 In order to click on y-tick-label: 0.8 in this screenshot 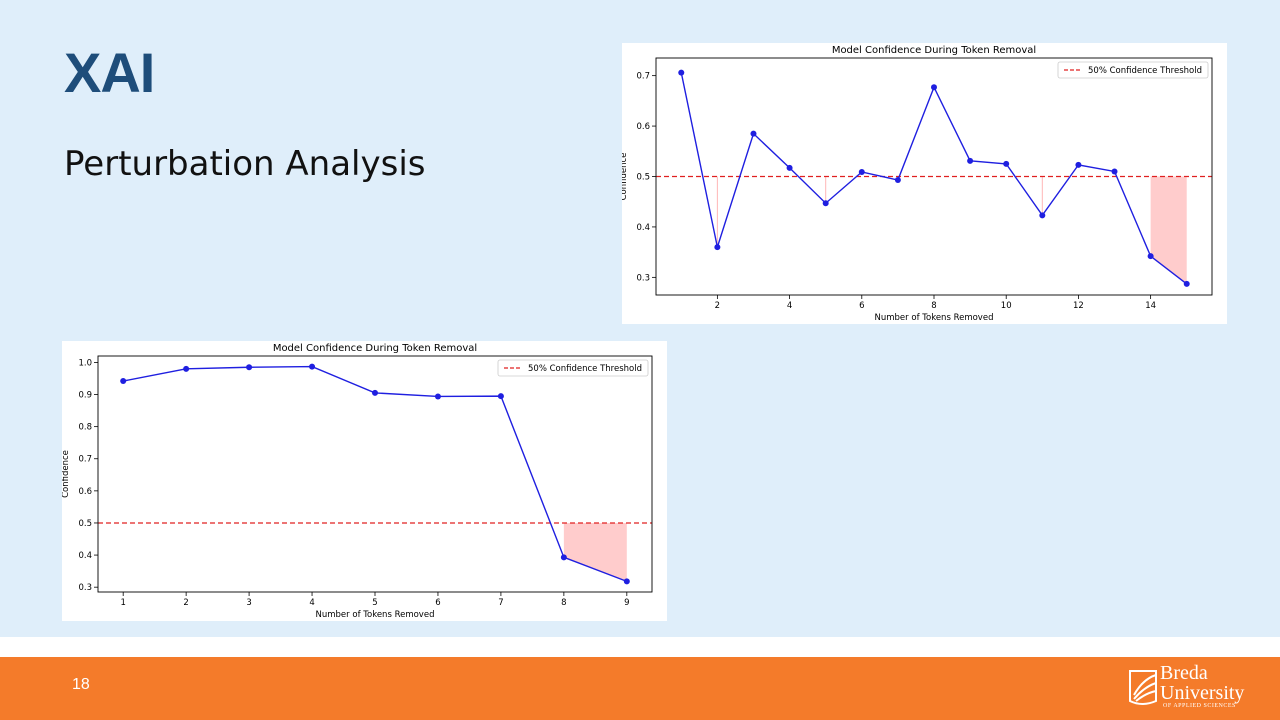, I will do `click(85, 428)`.